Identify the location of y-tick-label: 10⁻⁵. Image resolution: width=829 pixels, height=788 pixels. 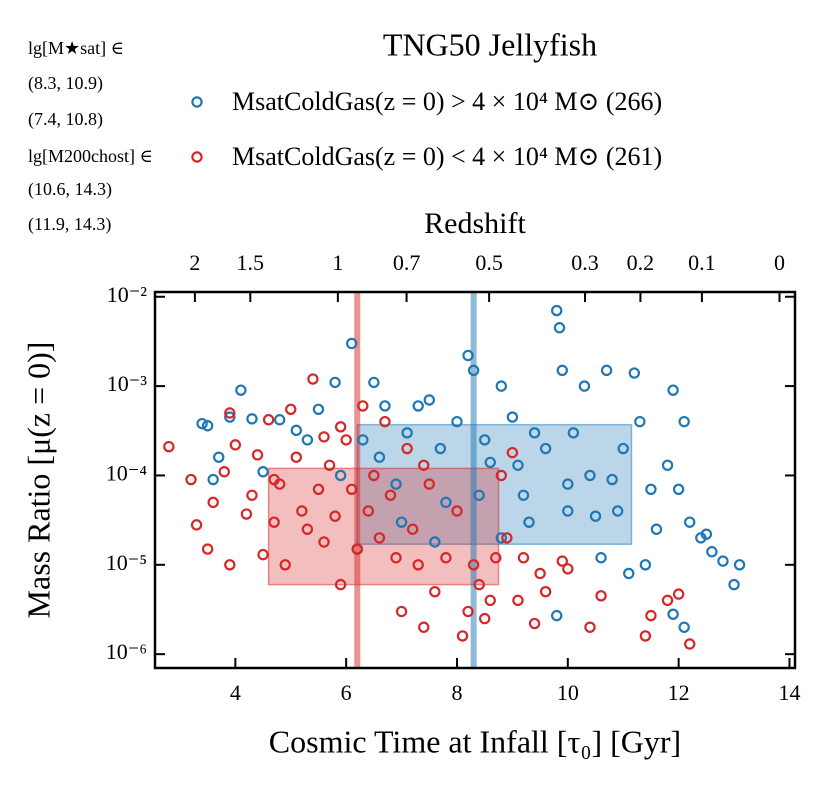
(126, 562).